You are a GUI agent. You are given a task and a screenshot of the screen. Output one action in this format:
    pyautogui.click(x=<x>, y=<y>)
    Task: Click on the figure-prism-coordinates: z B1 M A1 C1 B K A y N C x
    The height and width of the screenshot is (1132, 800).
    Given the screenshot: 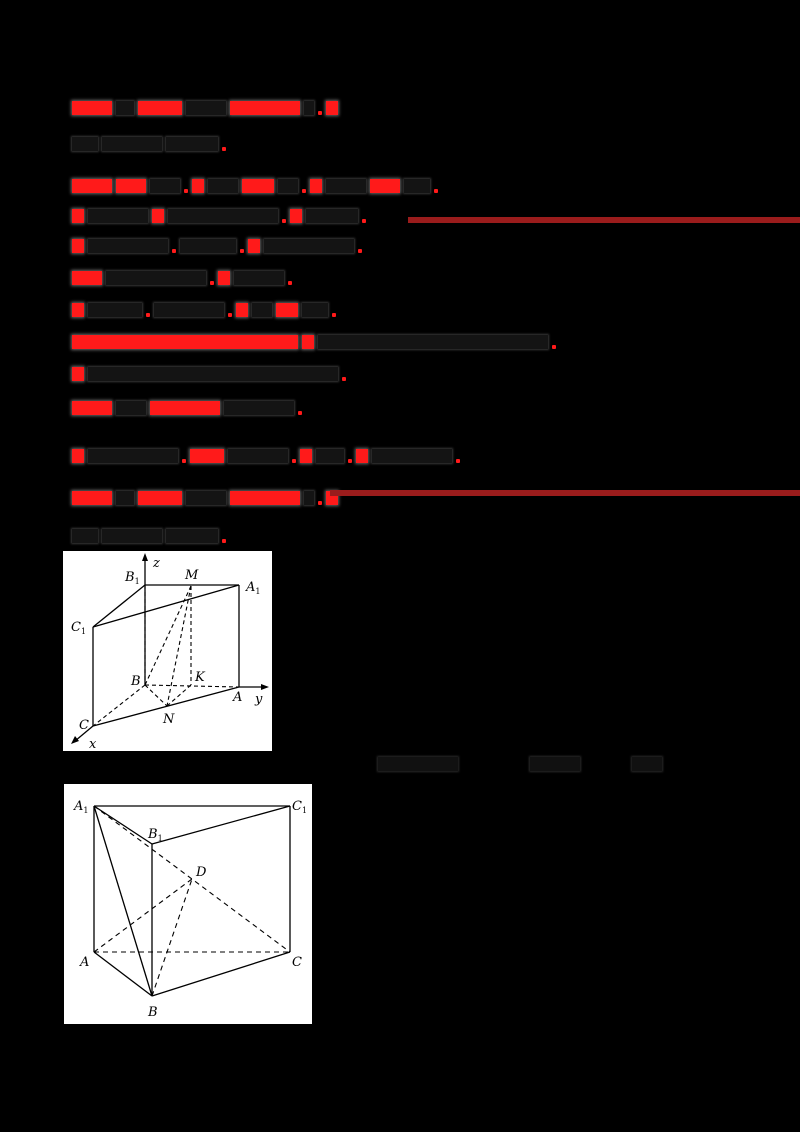 What is the action you would take?
    pyautogui.click(x=167, y=651)
    